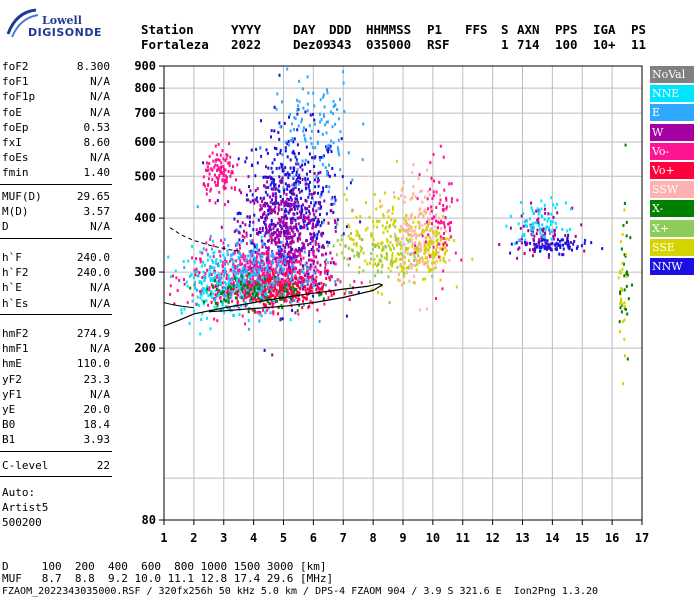 This screenshot has width=700, height=600. Describe the element at coordinates (528, 29) in the screenshot. I see `header-label-8: AXN` at that location.